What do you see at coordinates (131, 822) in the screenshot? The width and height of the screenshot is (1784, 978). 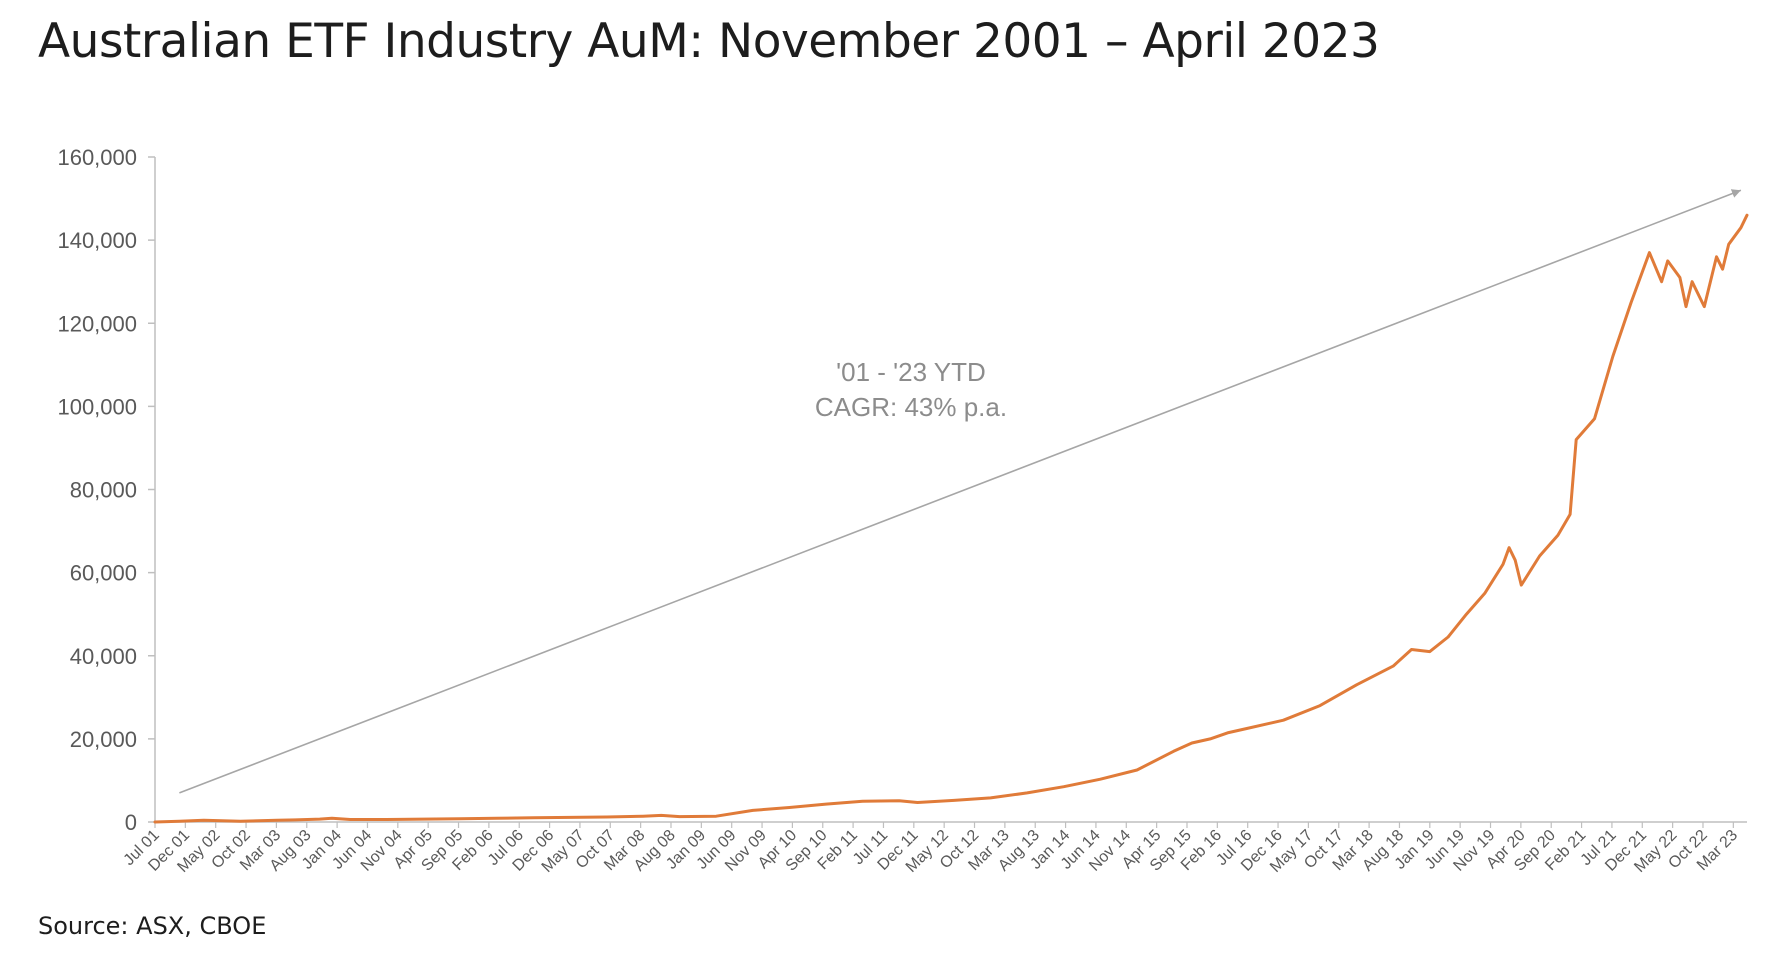 I see `y-tick-label: 0` at bounding box center [131, 822].